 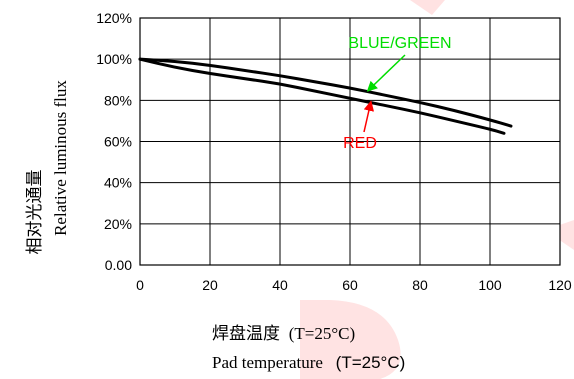 I want to click on x-axis-label-en-line: Pad temperature (T=25°C), so click(x=308, y=362).